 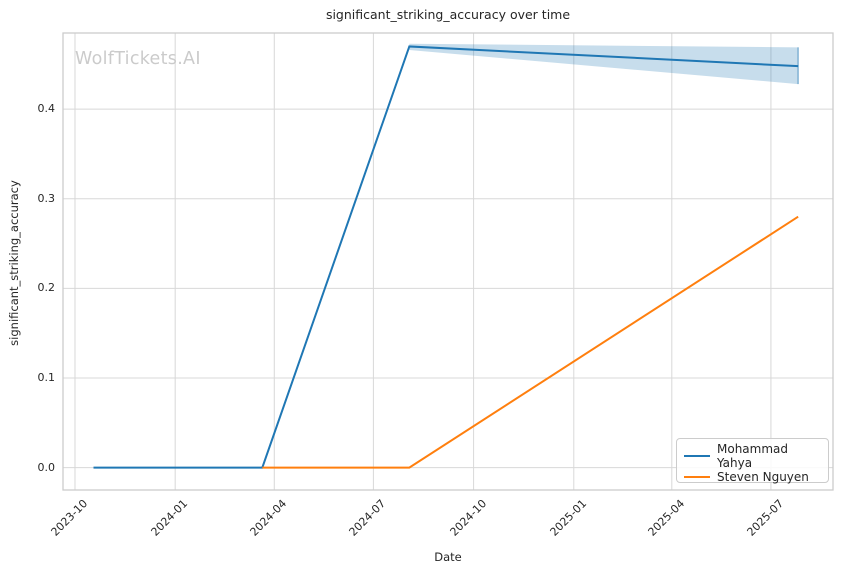 I want to click on y-tick-label: 0.0, so click(x=46, y=467).